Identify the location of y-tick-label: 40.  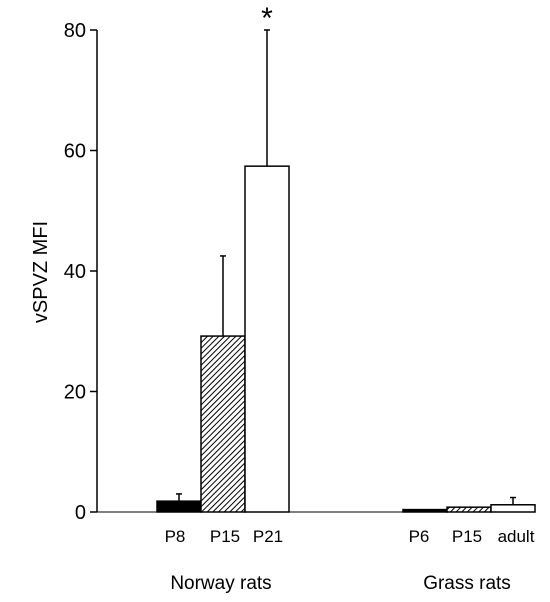
(75, 272).